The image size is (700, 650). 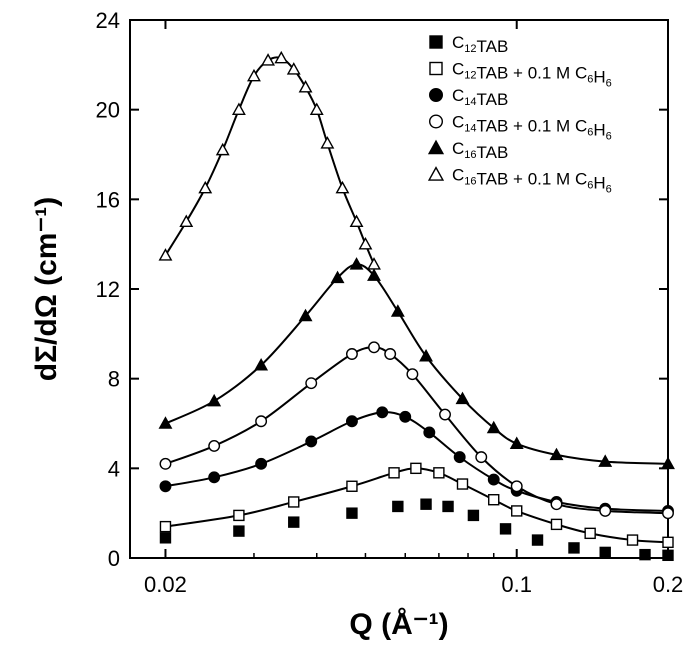 I want to click on legend-label: C14TAB, so click(x=480, y=97).